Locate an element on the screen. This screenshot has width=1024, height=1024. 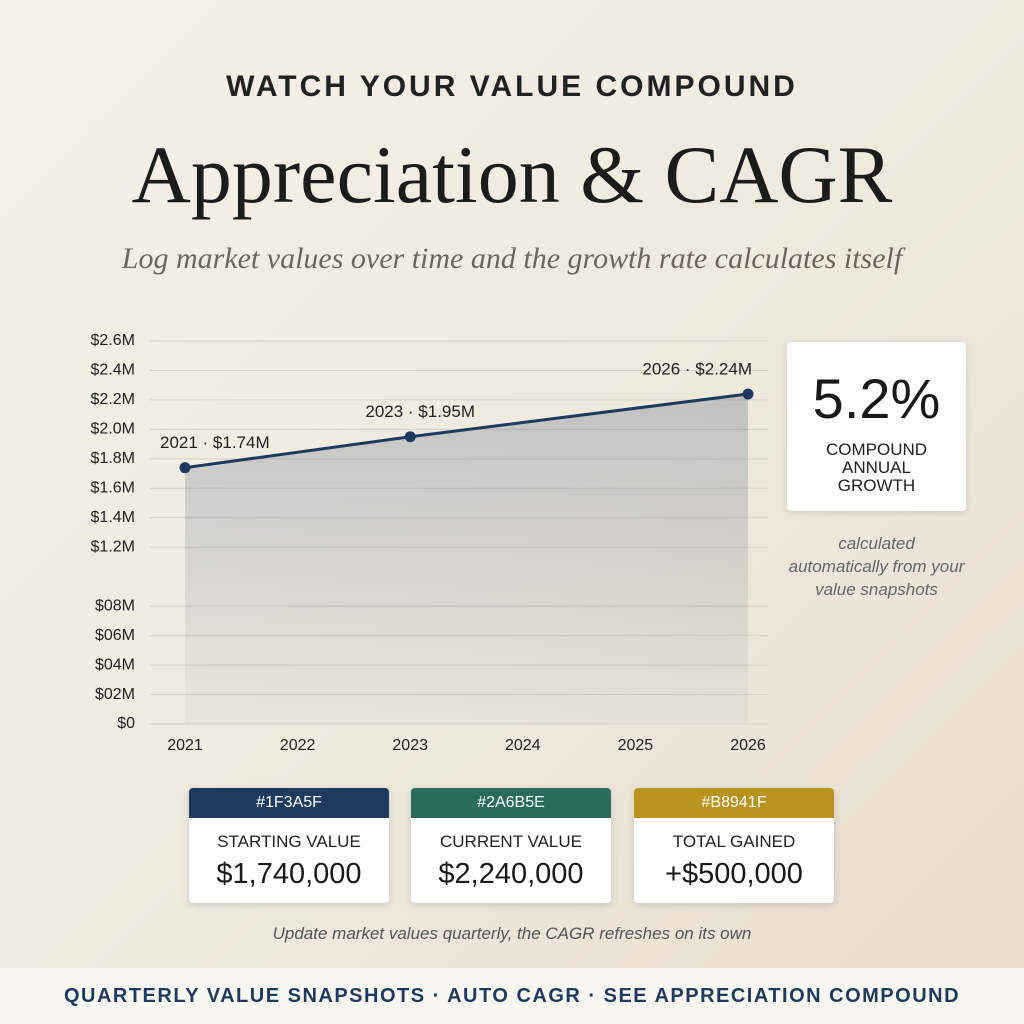
y-tick-label: $2.4M is located at coordinates (113, 370).